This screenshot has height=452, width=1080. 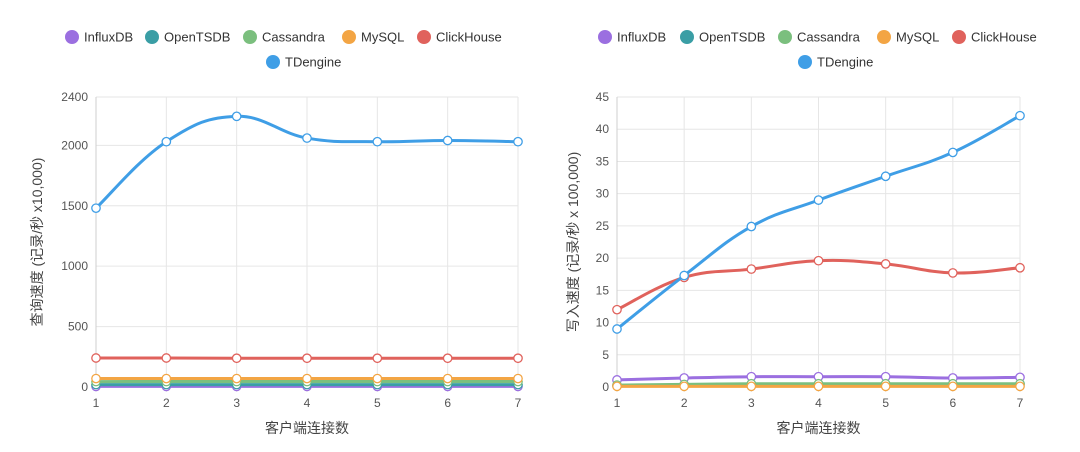 I want to click on y-tick-label: 25, so click(x=603, y=226).